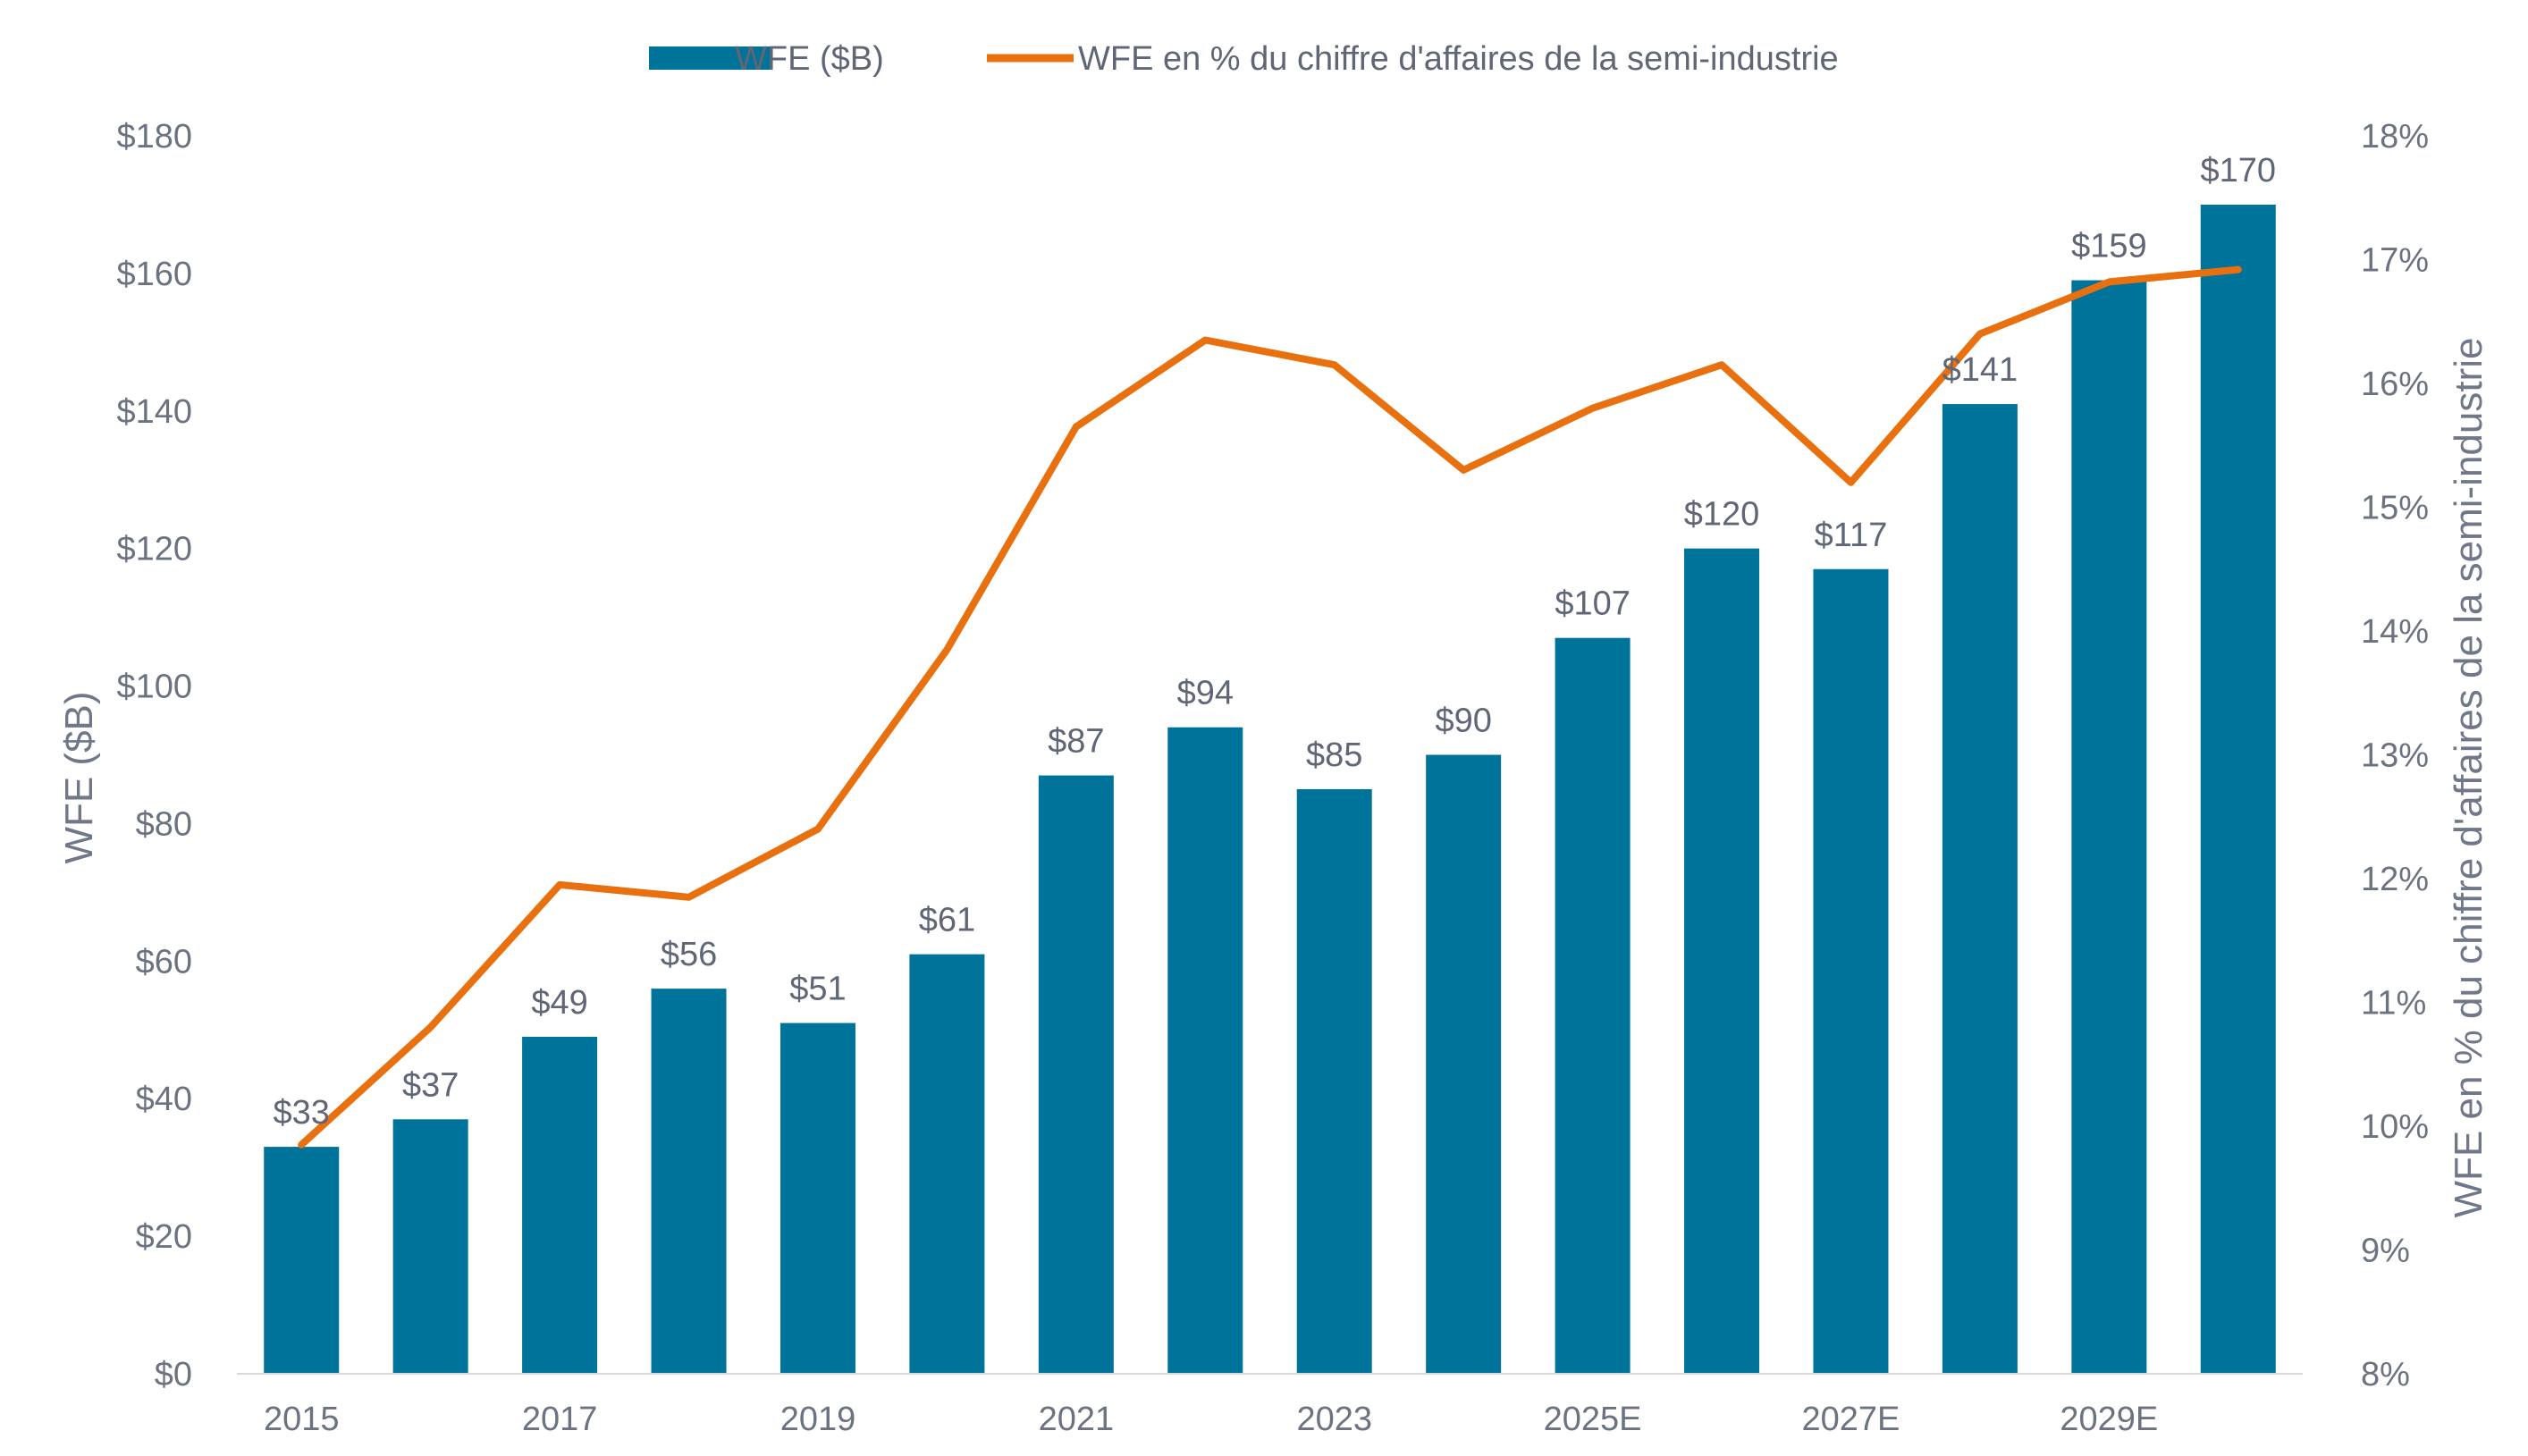 Image resolution: width=2528 pixels, height=1456 pixels. Describe the element at coordinates (154, 687) in the screenshot. I see `y-tick-left: $100` at that location.